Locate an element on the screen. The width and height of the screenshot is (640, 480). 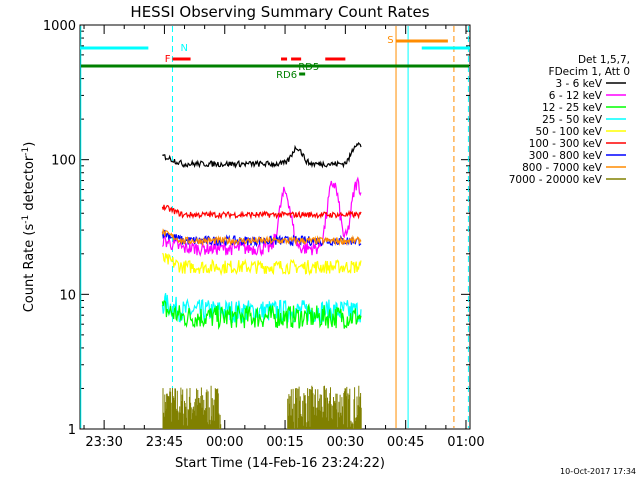
y-tick-label: 10 is located at coordinates (67, 295).